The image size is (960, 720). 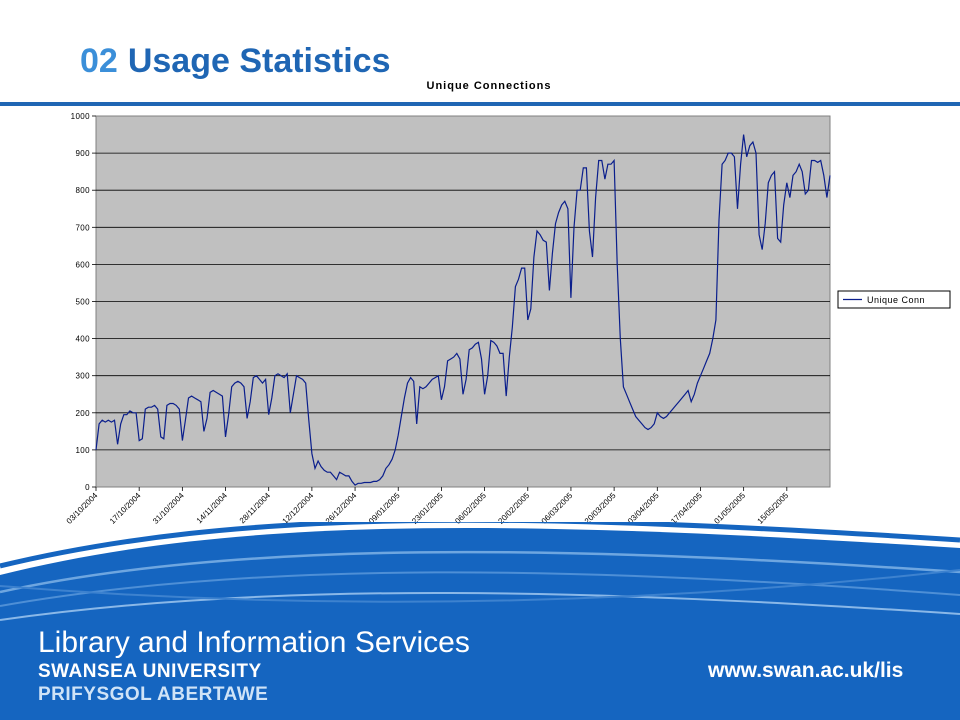 I want to click on x-tick-label: 17/04/2005, so click(x=686, y=508).